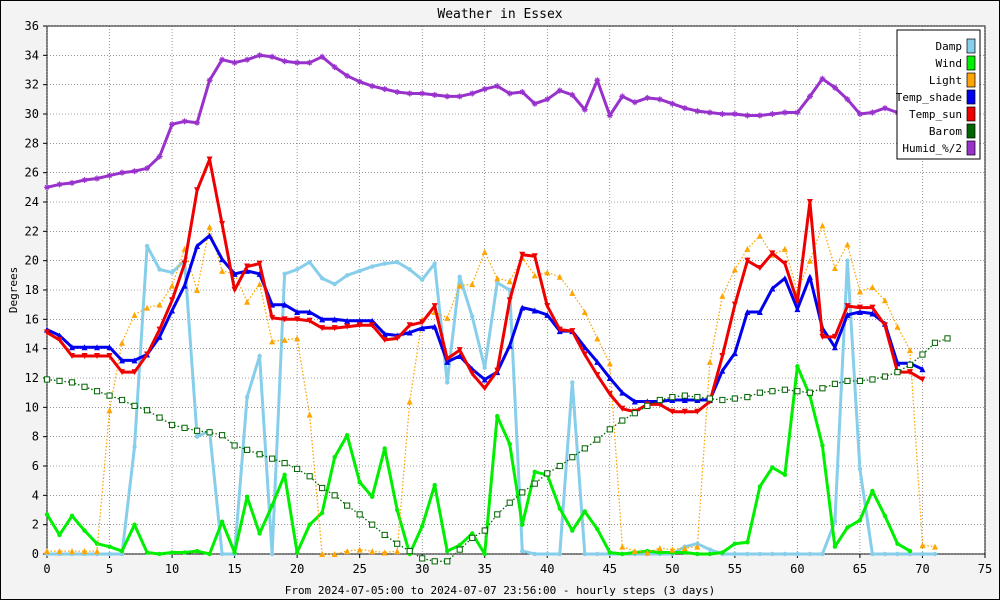 The image size is (1000, 600). What do you see at coordinates (35, 437) in the screenshot?
I see `y-tick-label: 8` at bounding box center [35, 437].